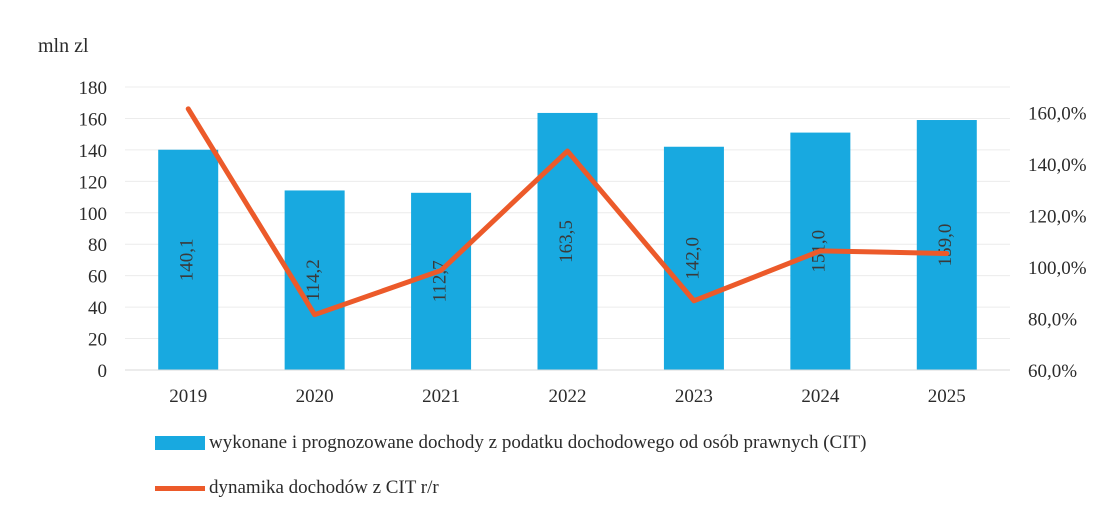 The image size is (1117, 511). What do you see at coordinates (97, 340) in the screenshot?
I see `left-tick-label: 20` at bounding box center [97, 340].